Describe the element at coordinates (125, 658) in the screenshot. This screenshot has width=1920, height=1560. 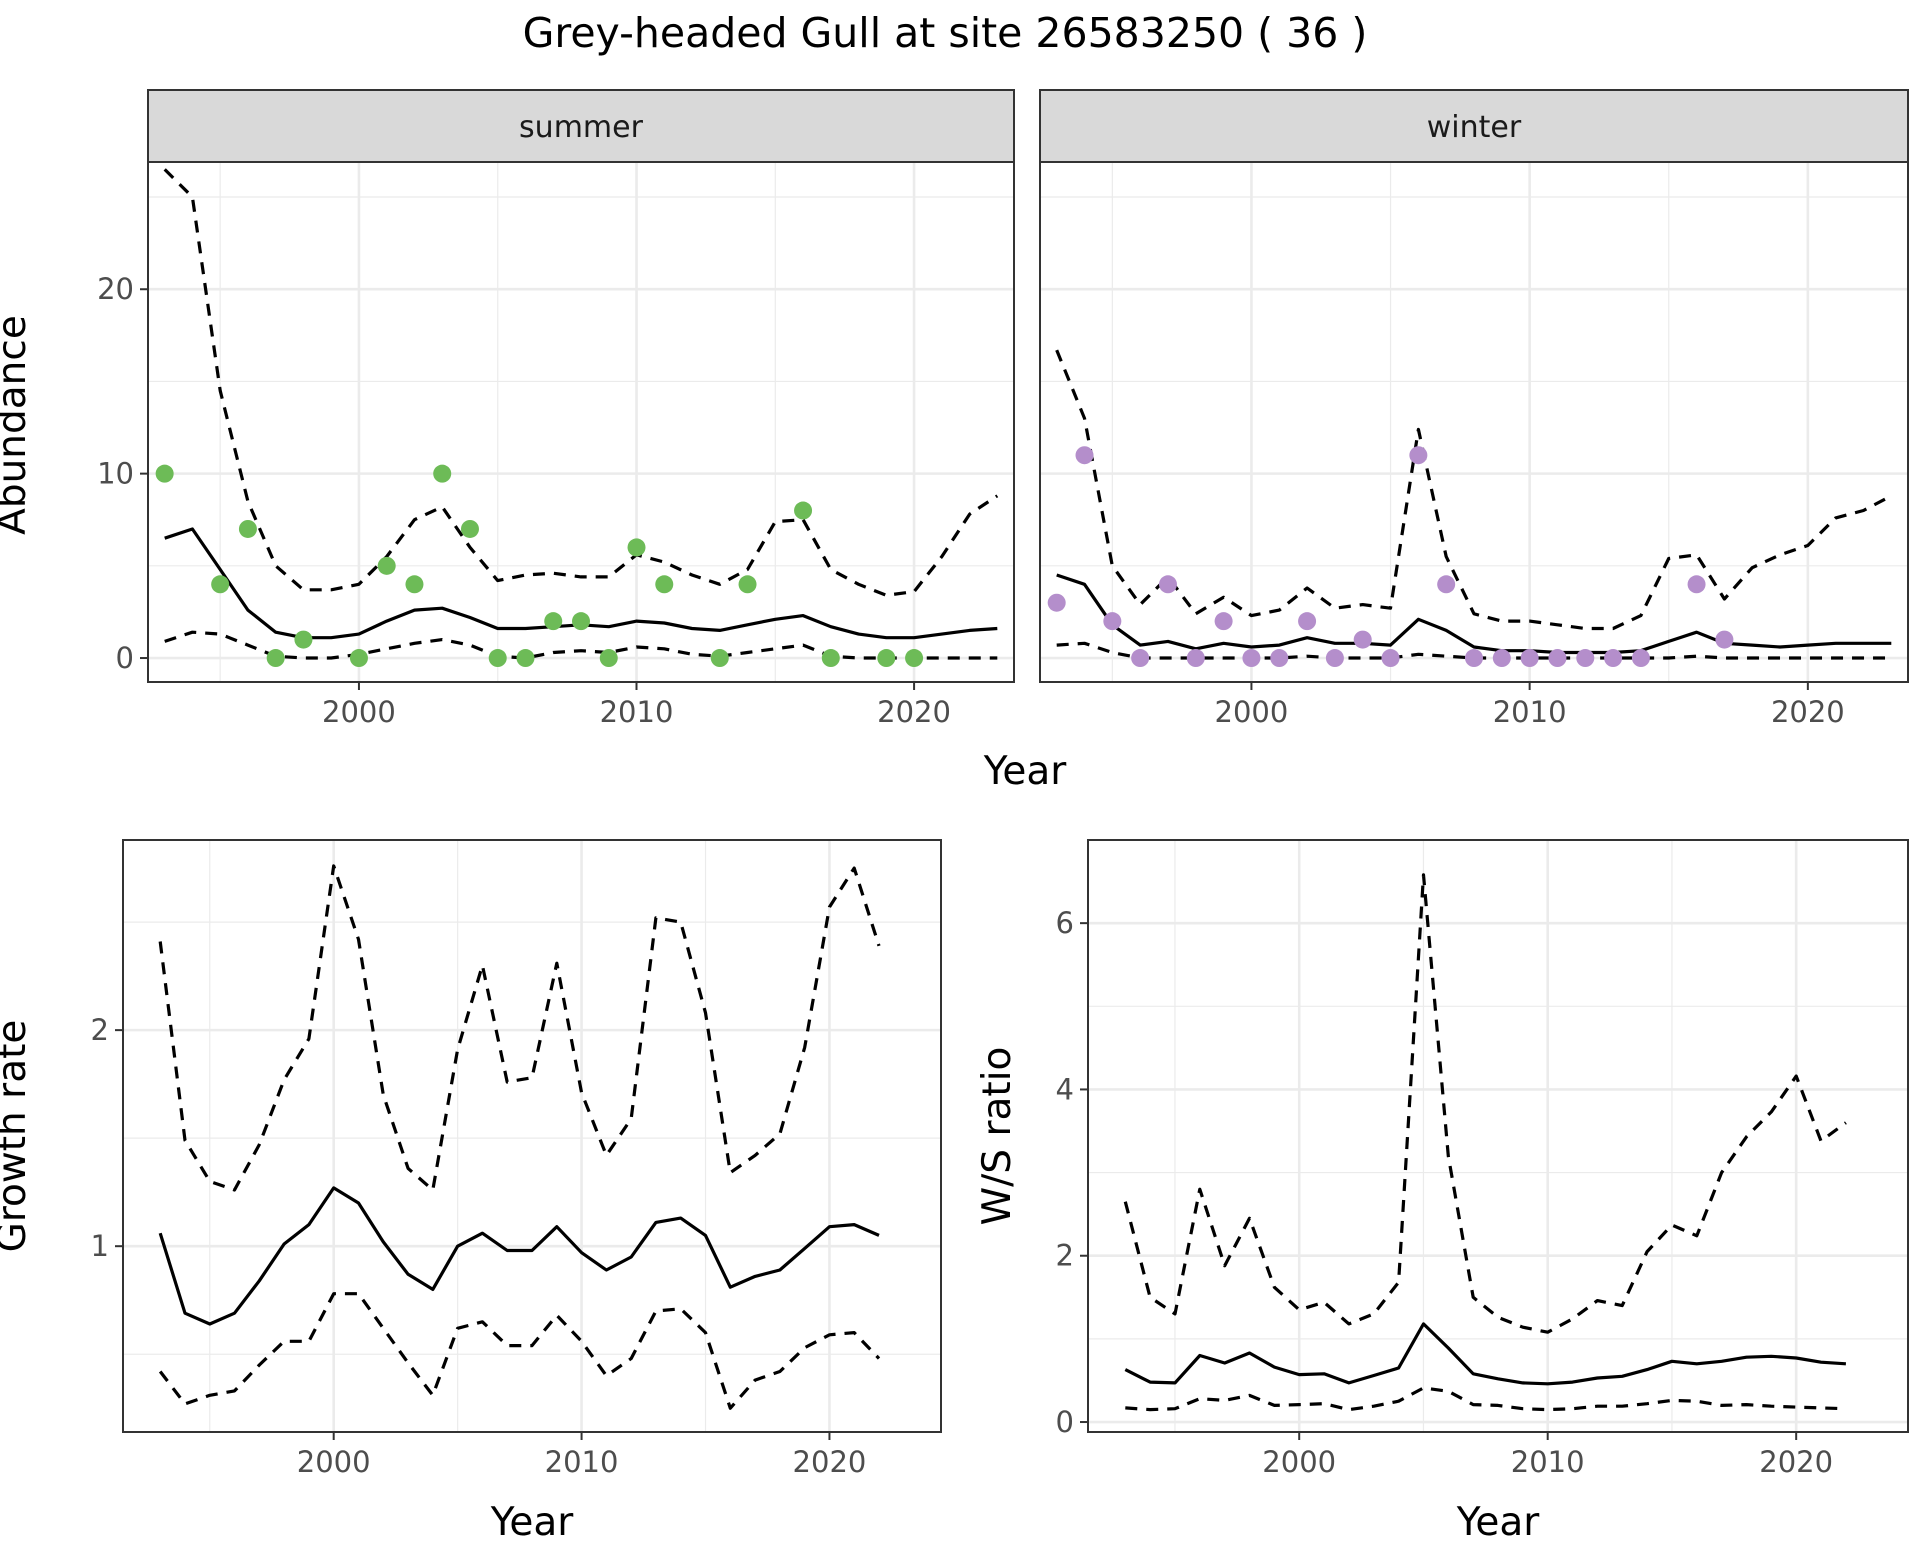
I see `summer-y-tick-label: 0` at that location.